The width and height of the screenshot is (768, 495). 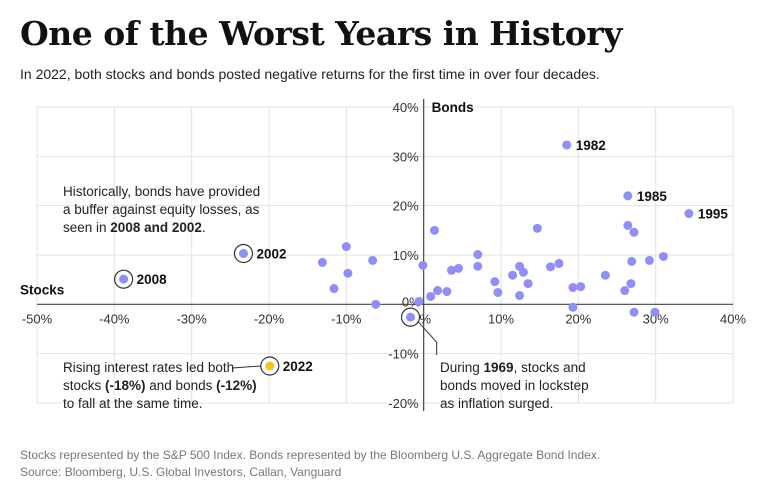 What do you see at coordinates (236, 385) in the screenshot?
I see `annotation-bold: (-12%)` at bounding box center [236, 385].